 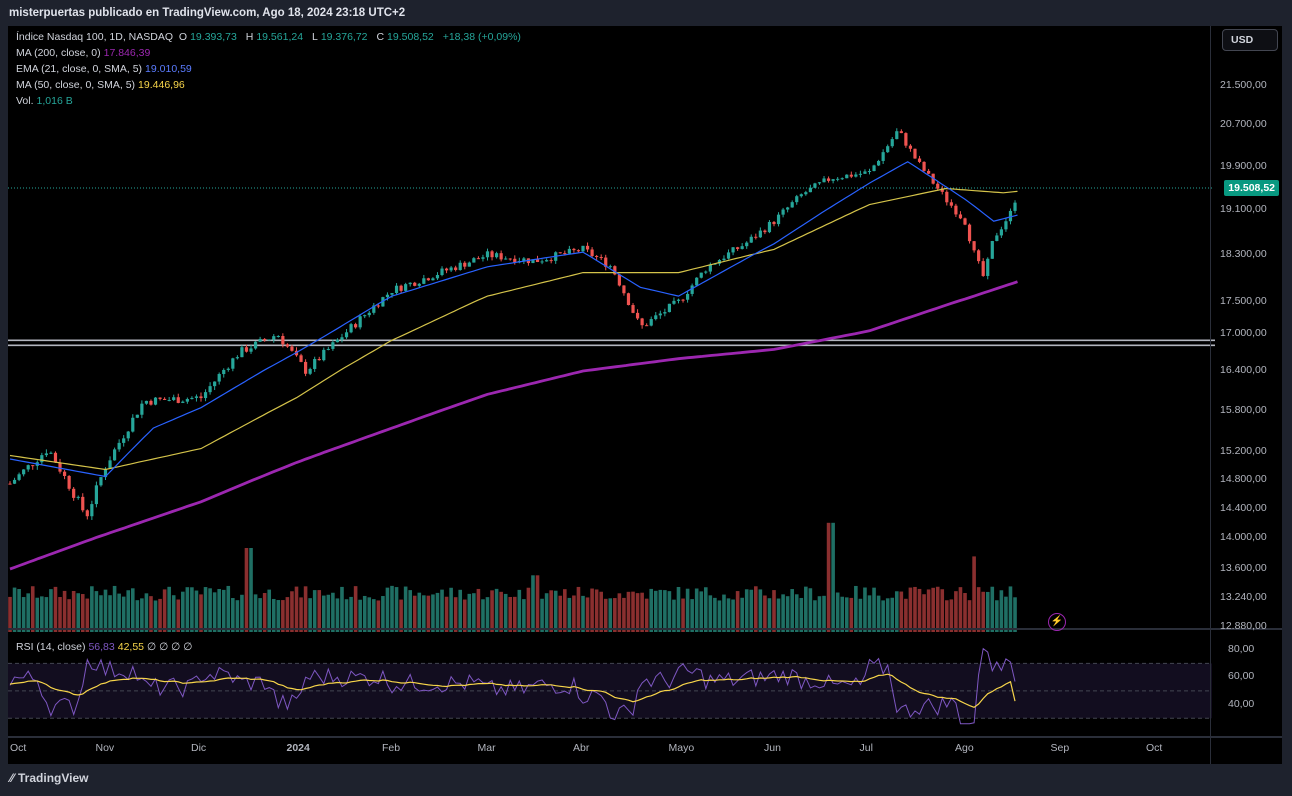 What do you see at coordinates (1243, 370) in the screenshot?
I see `y-tick-label: 16.400,00` at bounding box center [1243, 370].